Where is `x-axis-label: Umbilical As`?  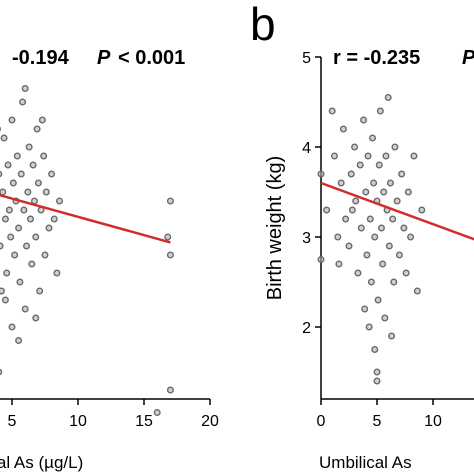 x-axis-label: Umbilical As is located at coordinates (365, 462).